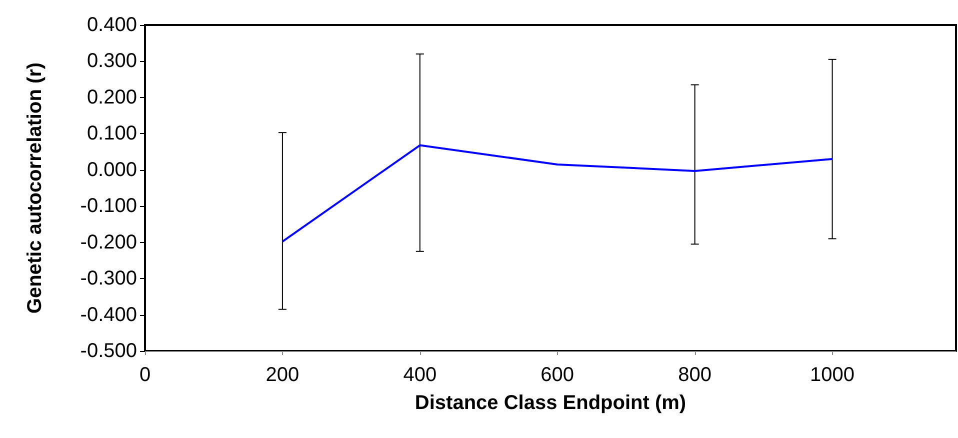  I want to click on line-series, so click(557, 193).